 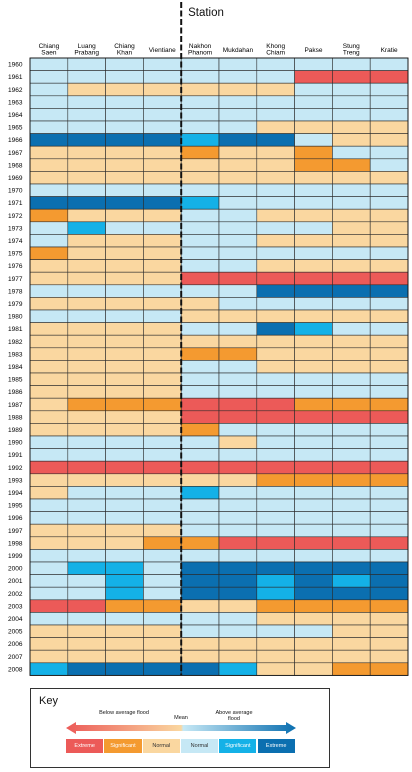 I want to click on year-label: 1980, so click(x=15, y=317).